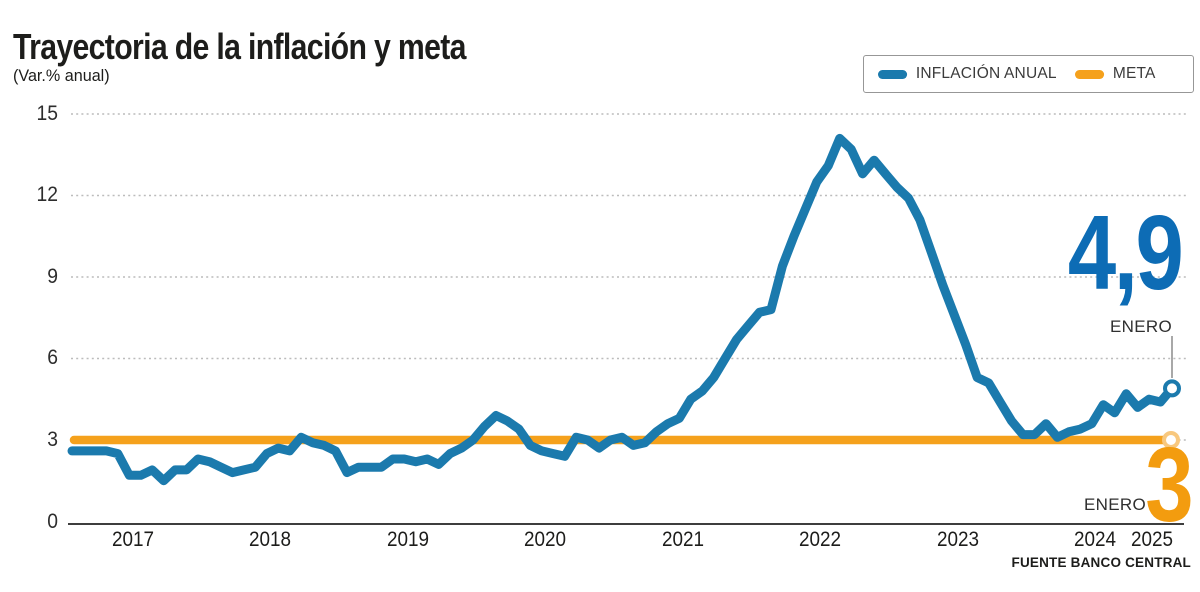 Image resolution: width=1200 pixels, height=592 pixels. What do you see at coordinates (1141, 326) in the screenshot?
I see `inflation-end-month: ENERO` at bounding box center [1141, 326].